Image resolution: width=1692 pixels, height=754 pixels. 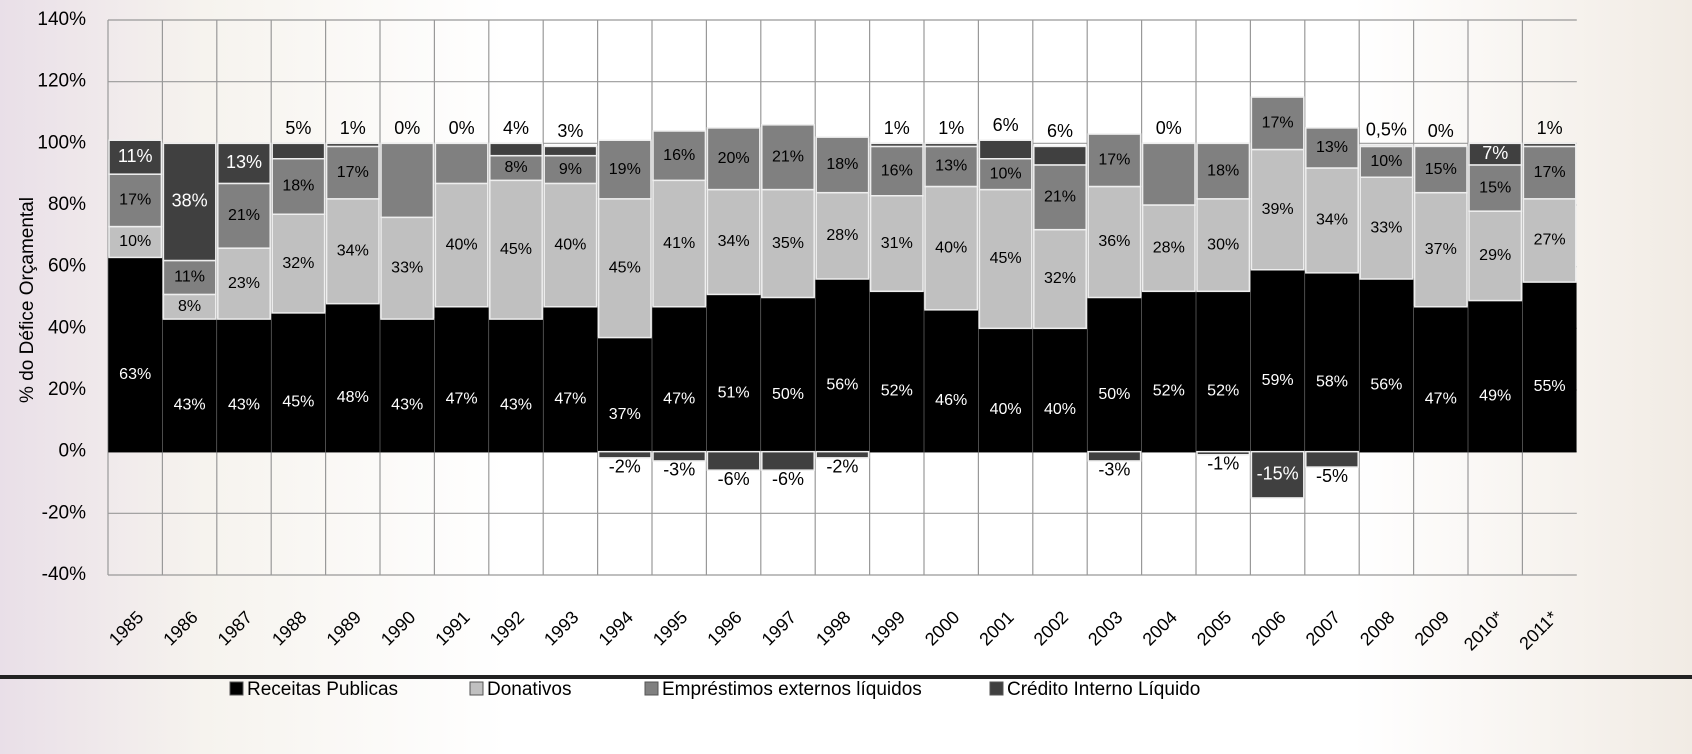 I want to click on x-tick-label: 1988, so click(x=289, y=628).